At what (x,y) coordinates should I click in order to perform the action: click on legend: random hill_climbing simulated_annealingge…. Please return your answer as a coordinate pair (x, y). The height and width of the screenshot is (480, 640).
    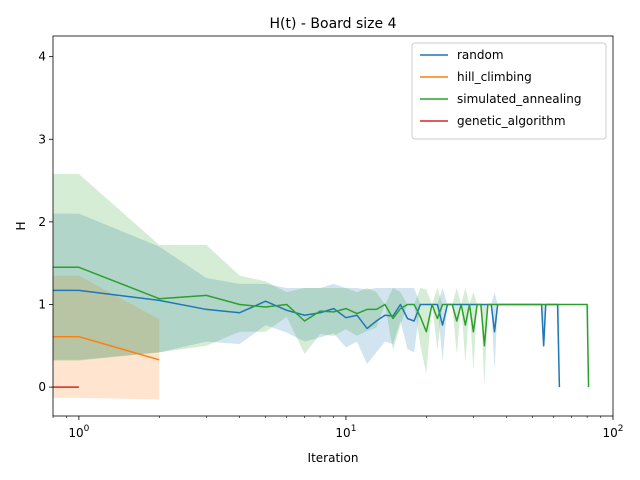
    Looking at the image, I should click on (509, 91).